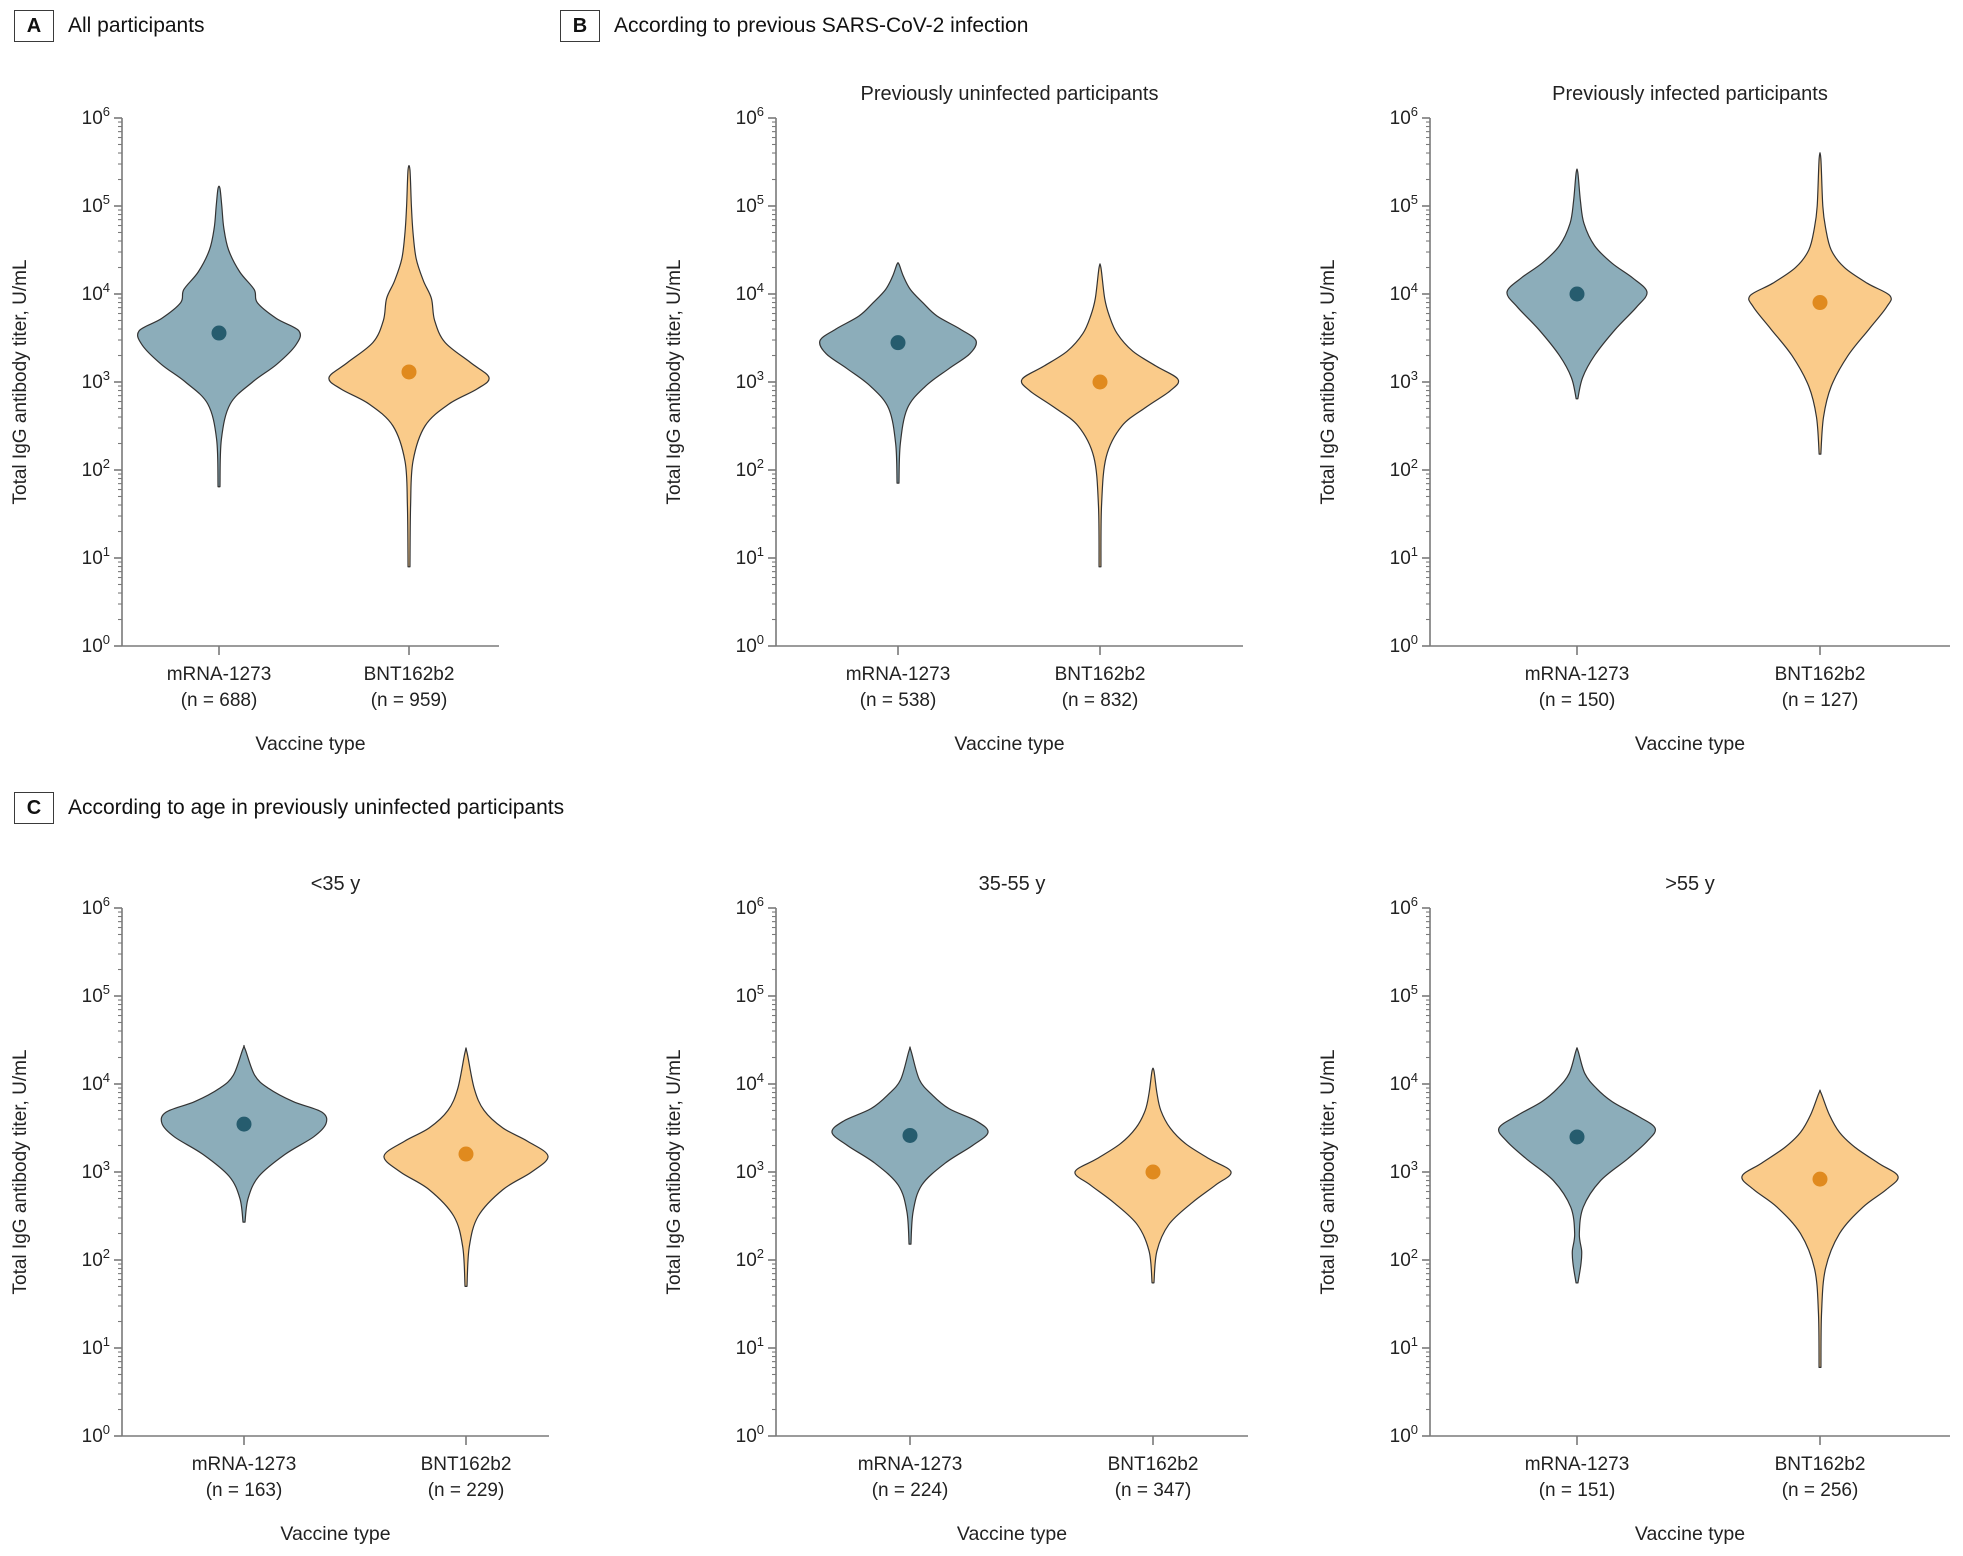  Describe the element at coordinates (580, 26) in the screenshot. I see `panel-b-badge: B` at that location.